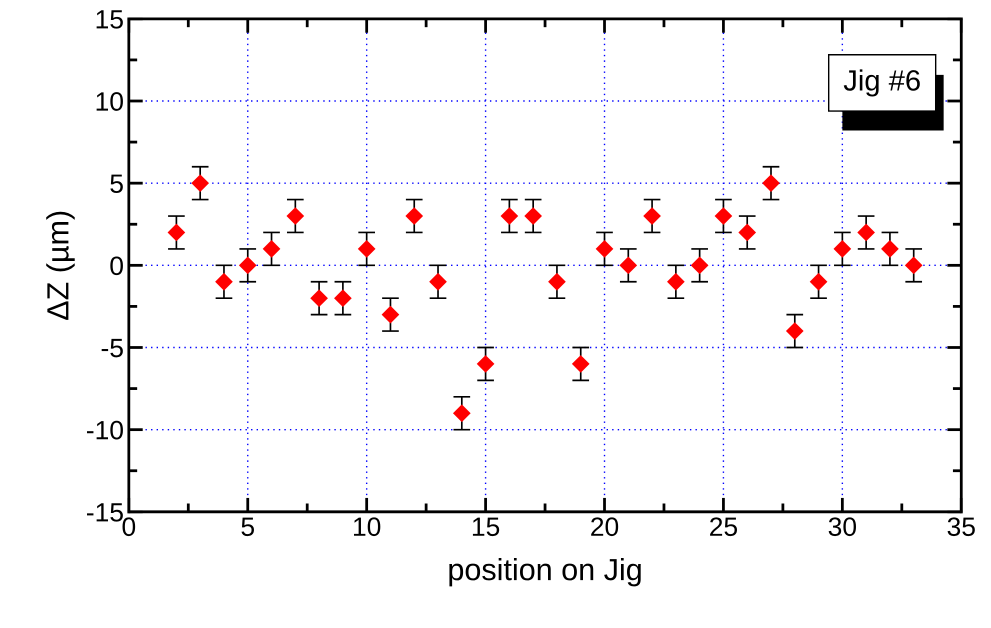 The width and height of the screenshot is (991, 628). Describe the element at coordinates (60, 266) in the screenshot. I see `y-axis-title: ΔZ (µm)` at that location.